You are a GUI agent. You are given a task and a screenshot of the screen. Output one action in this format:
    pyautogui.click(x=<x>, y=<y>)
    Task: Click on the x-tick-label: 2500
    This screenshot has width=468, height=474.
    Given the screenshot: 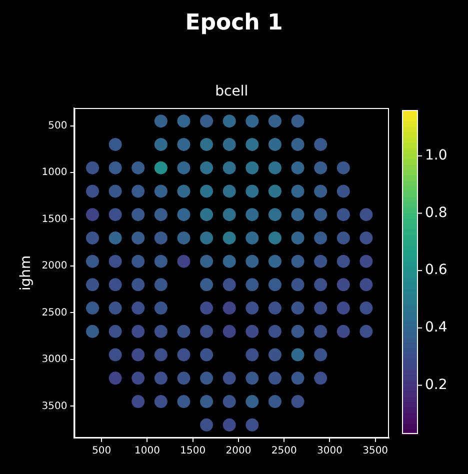 What is the action you would take?
    pyautogui.click(x=284, y=451)
    